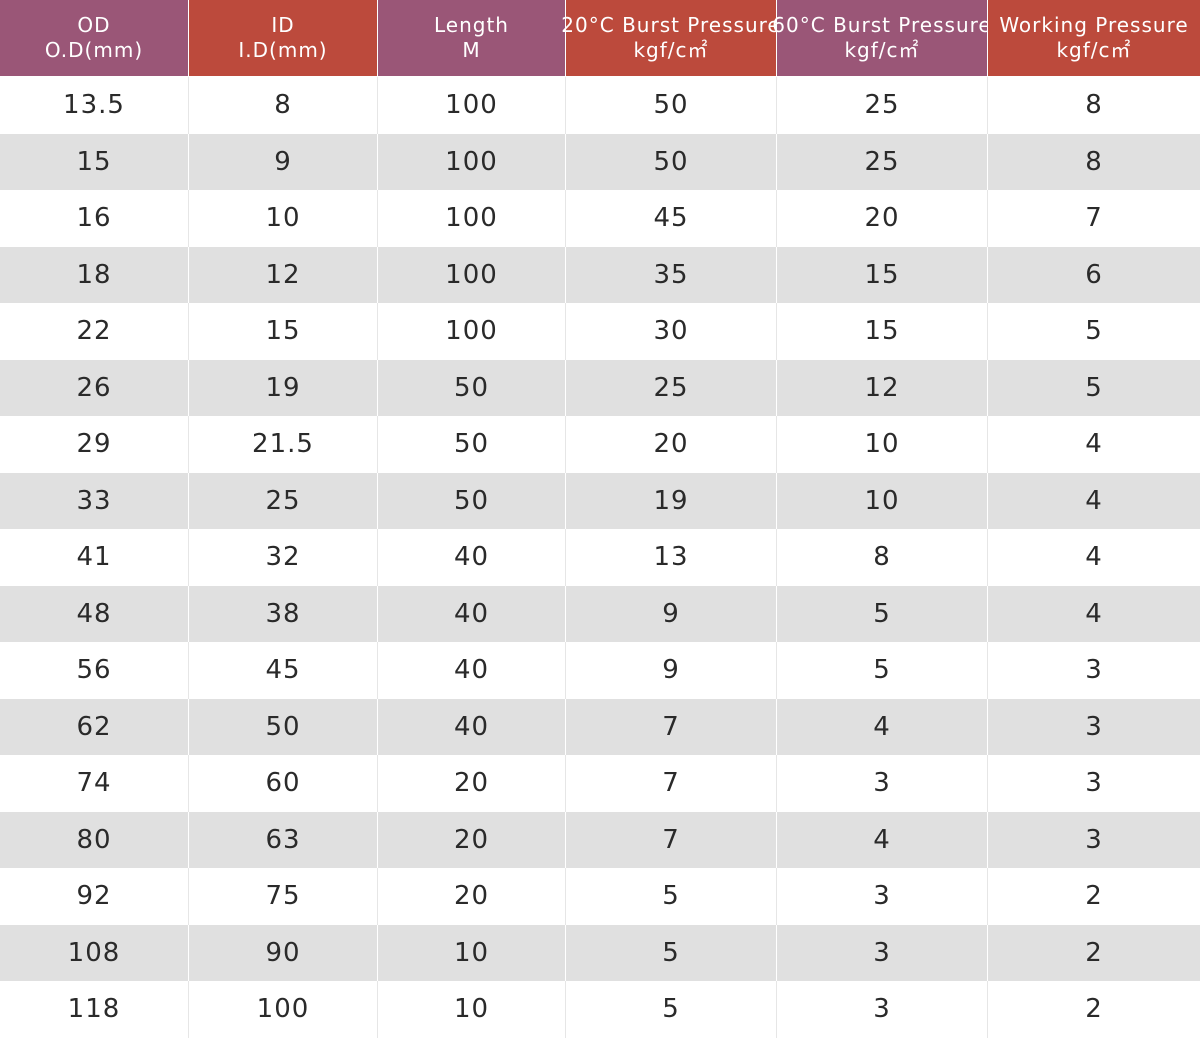  I want to click on cell-length: 10, so click(472, 1009).